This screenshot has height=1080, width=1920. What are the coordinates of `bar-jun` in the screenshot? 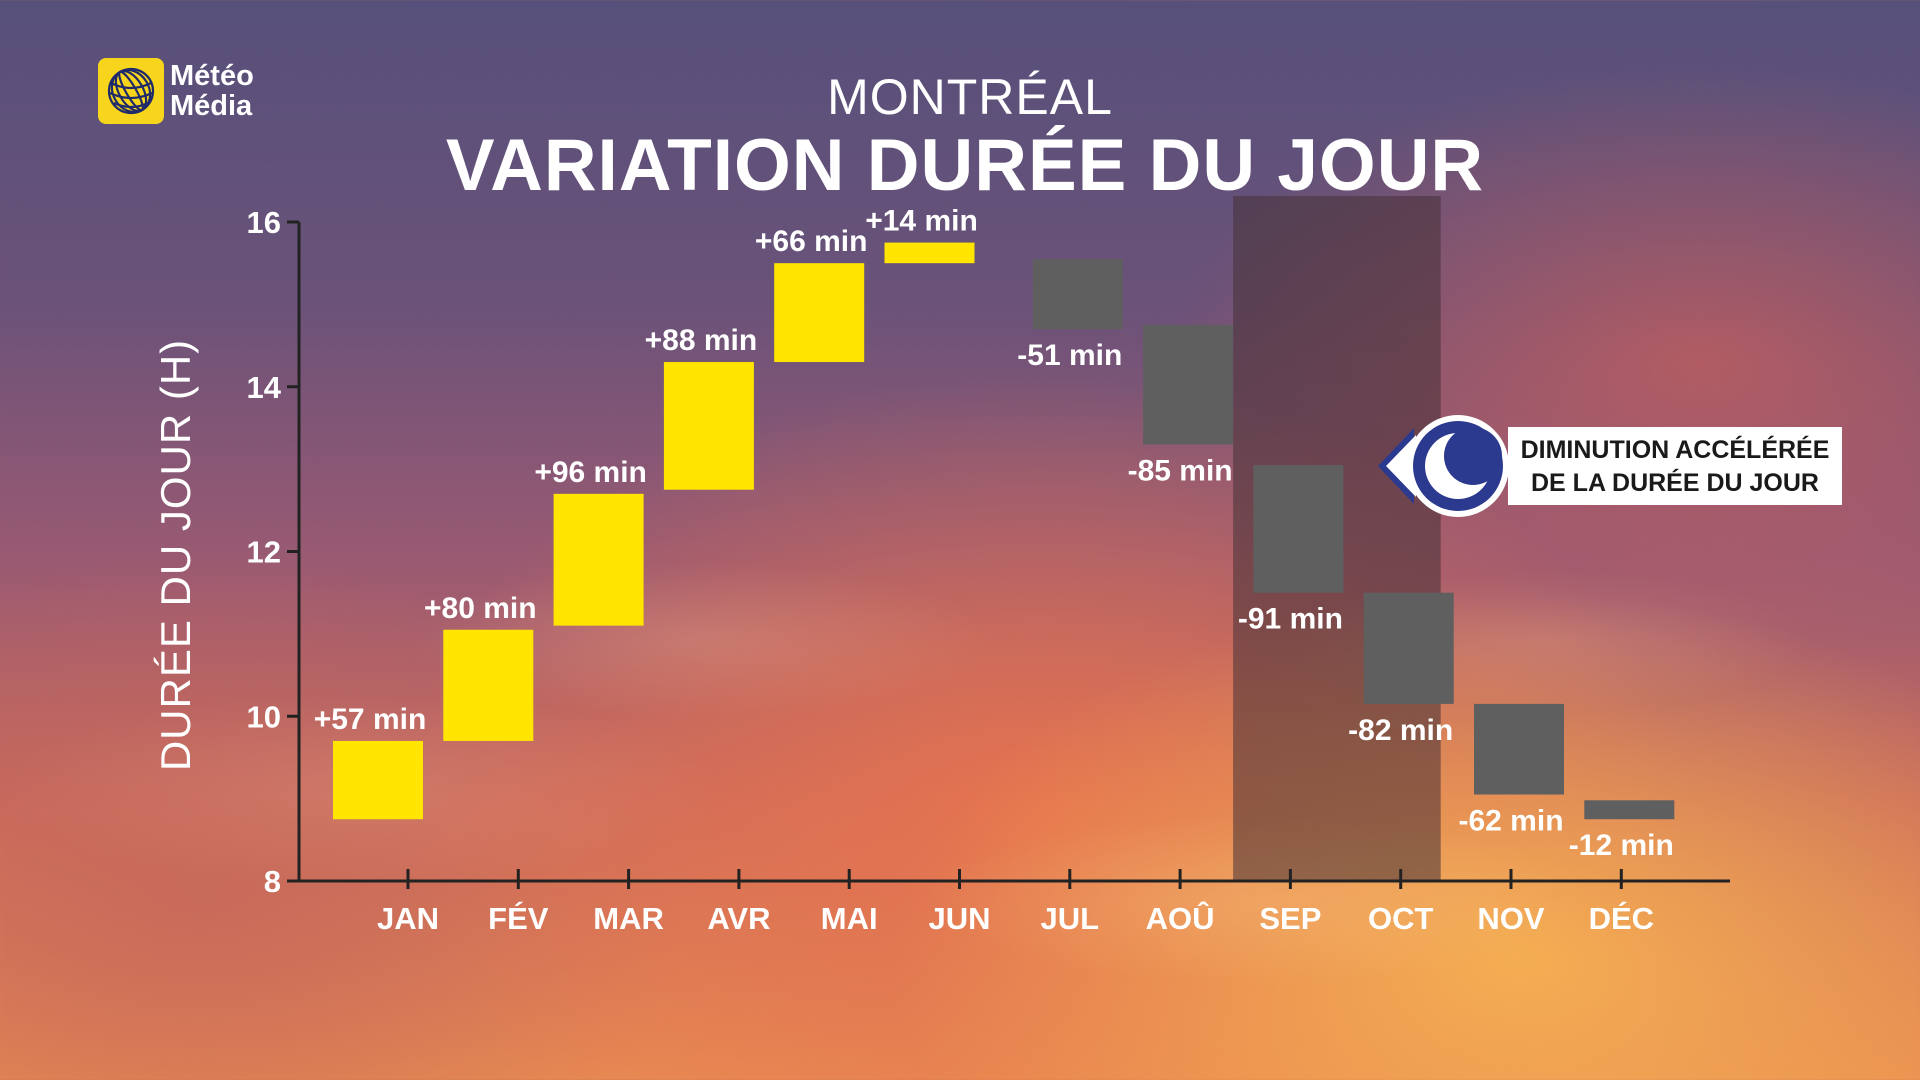 It's located at (929, 253).